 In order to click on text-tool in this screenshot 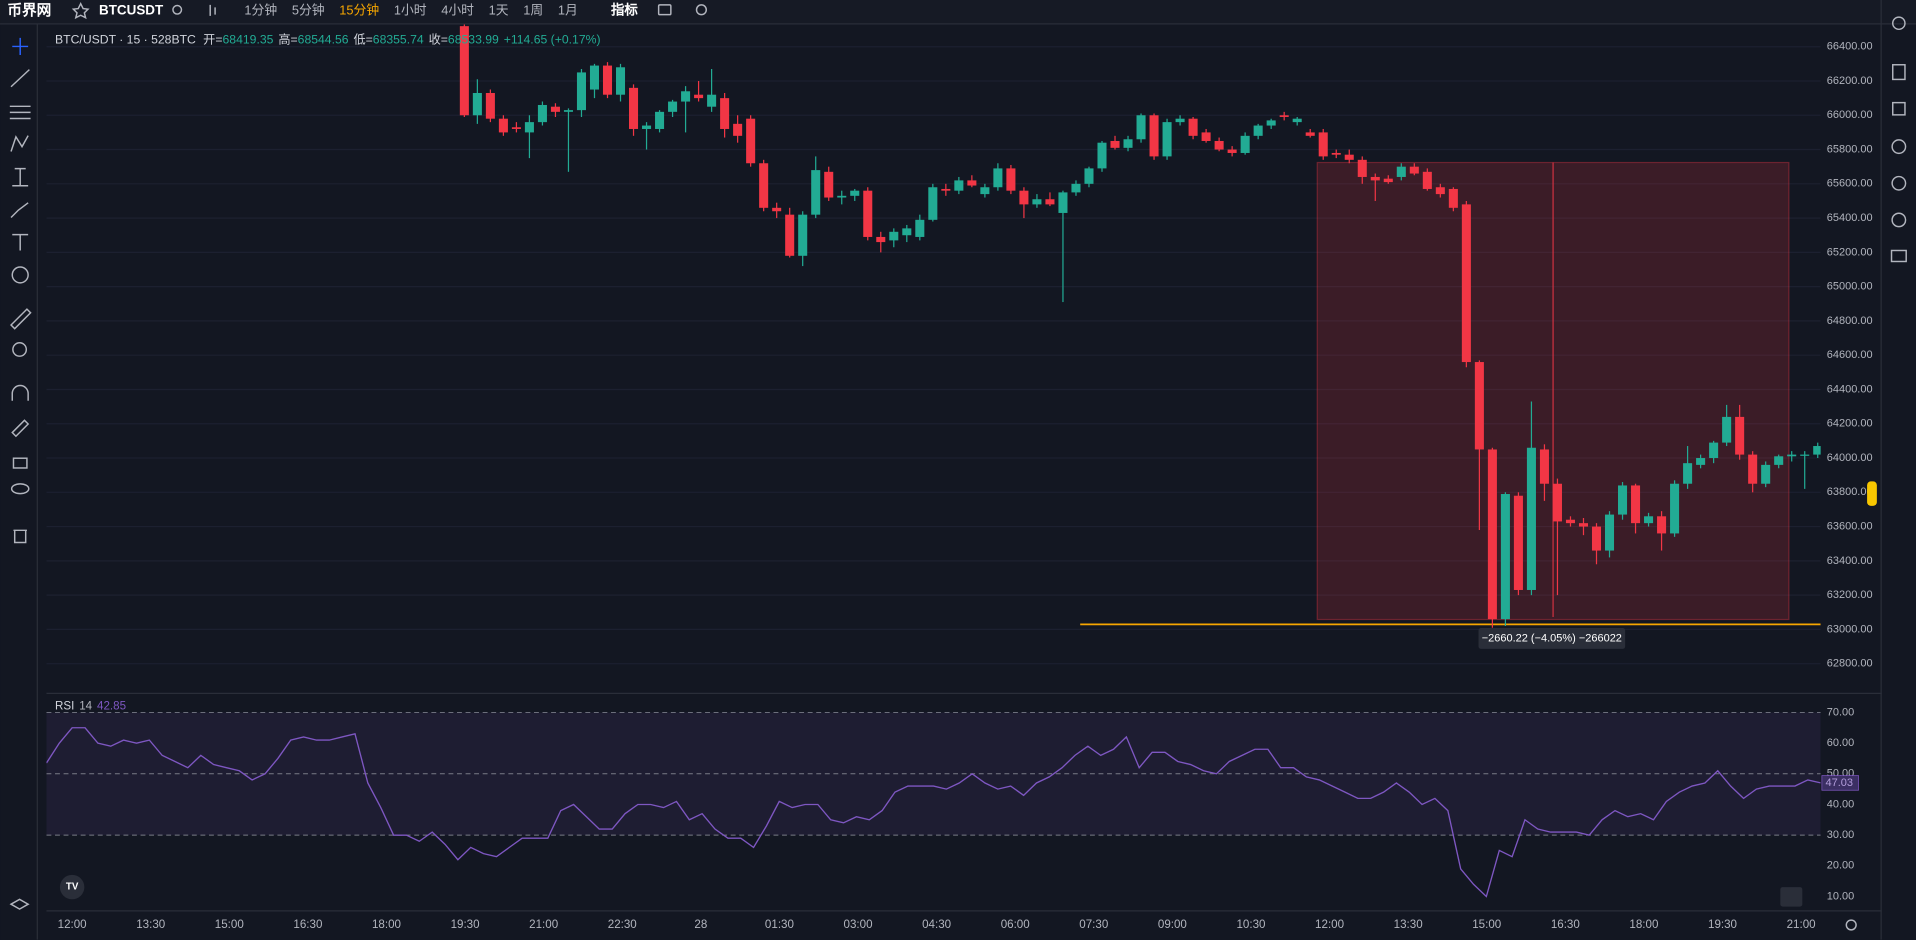, I will do `click(20, 242)`.